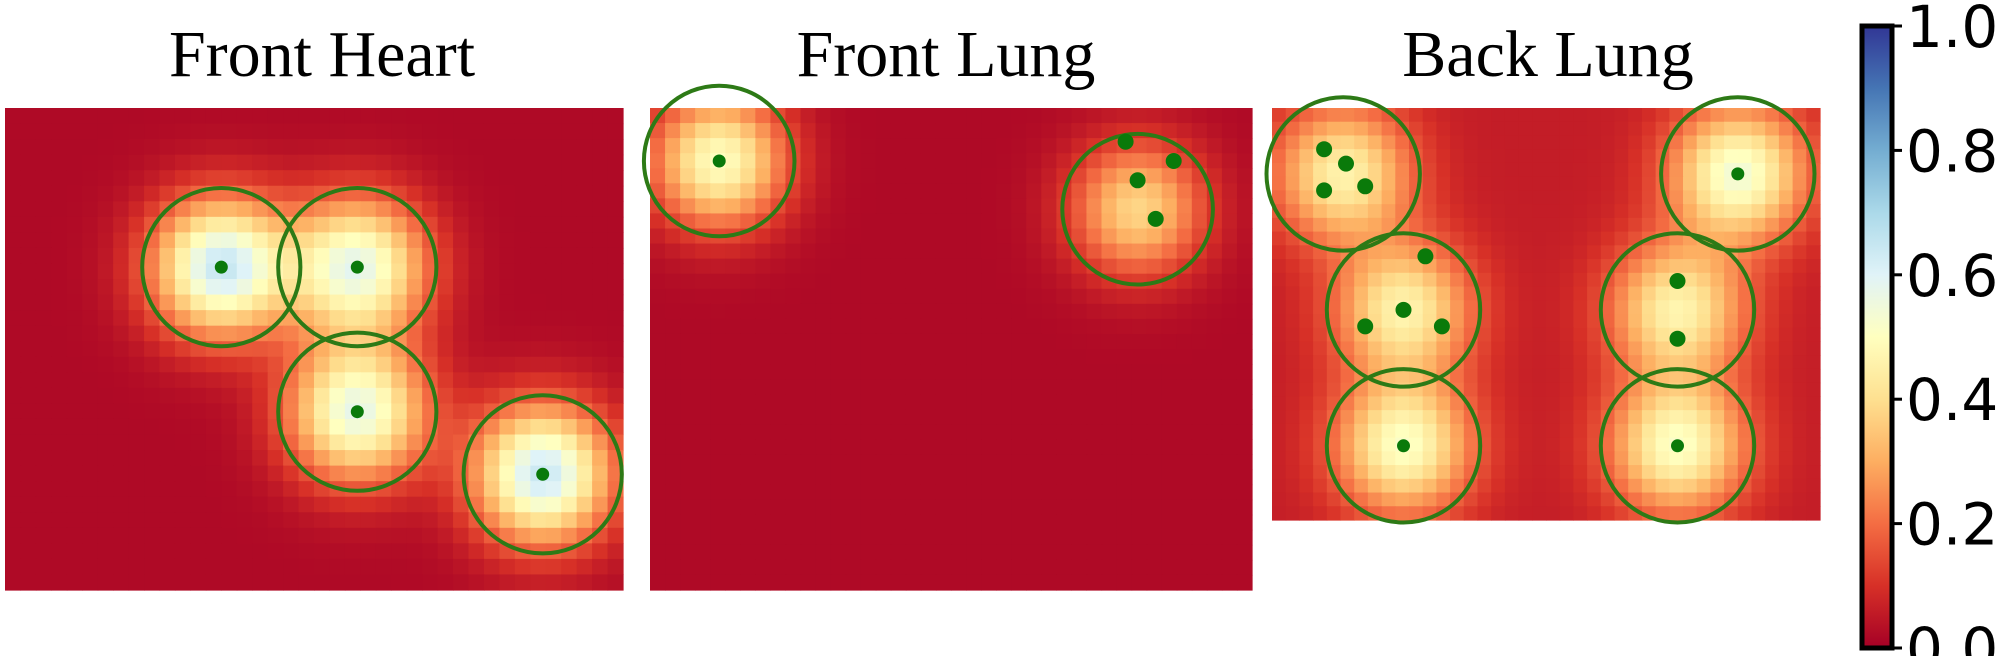 The image size is (2000, 656). Describe the element at coordinates (946, 54) in the screenshot. I see `panel-title-front-lung: Front Lung` at that location.